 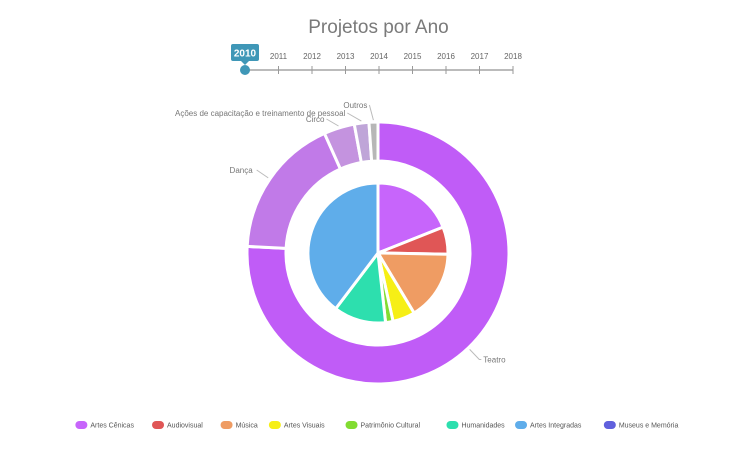 I want to click on legend-item-museus-e-memoria: Museus e Memória, so click(x=649, y=426).